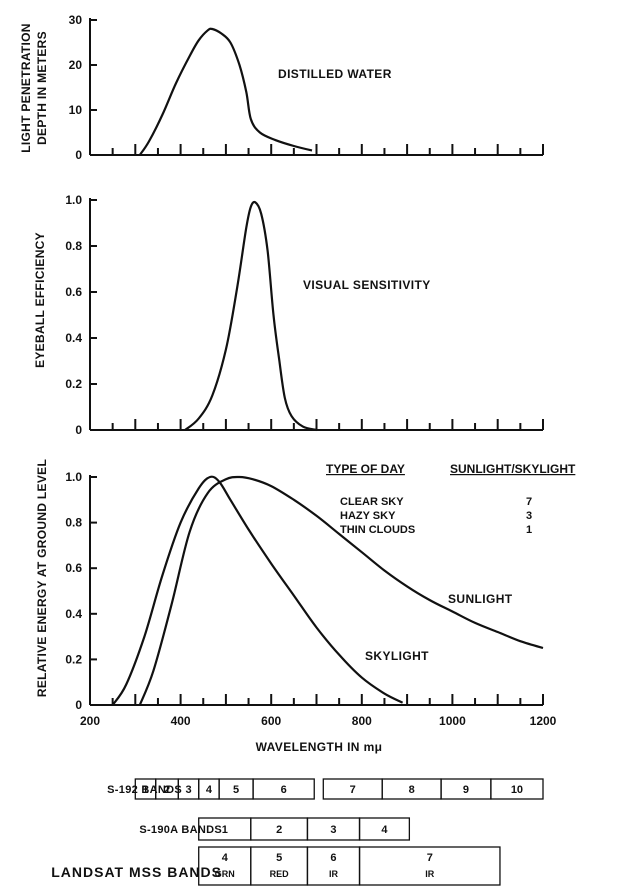 This screenshot has height=886, width=622. What do you see at coordinates (225, 91) in the screenshot?
I see `distilled-water-curve` at bounding box center [225, 91].